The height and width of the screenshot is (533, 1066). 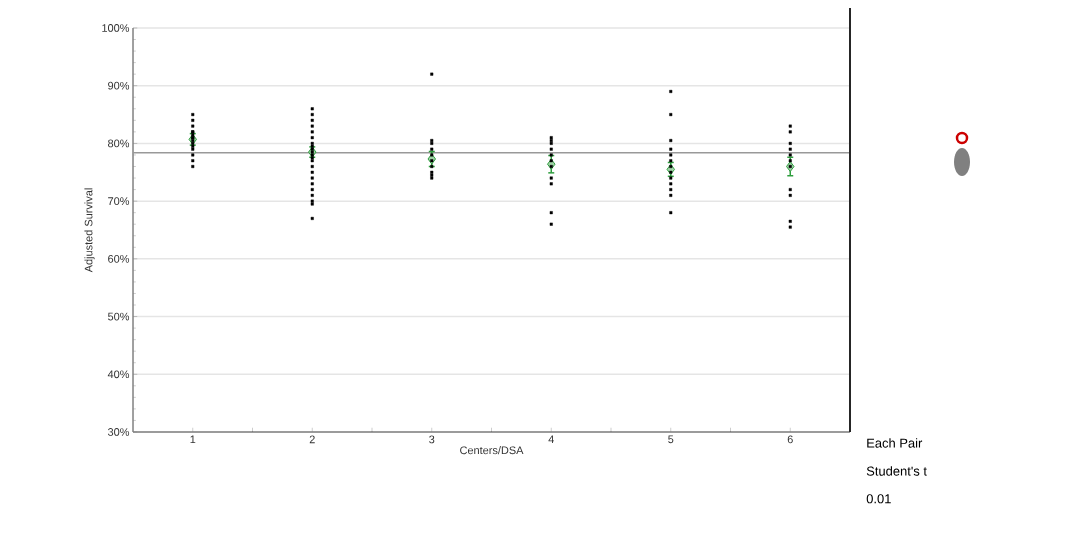 I want to click on y-tick-label: 40%, so click(x=118, y=374).